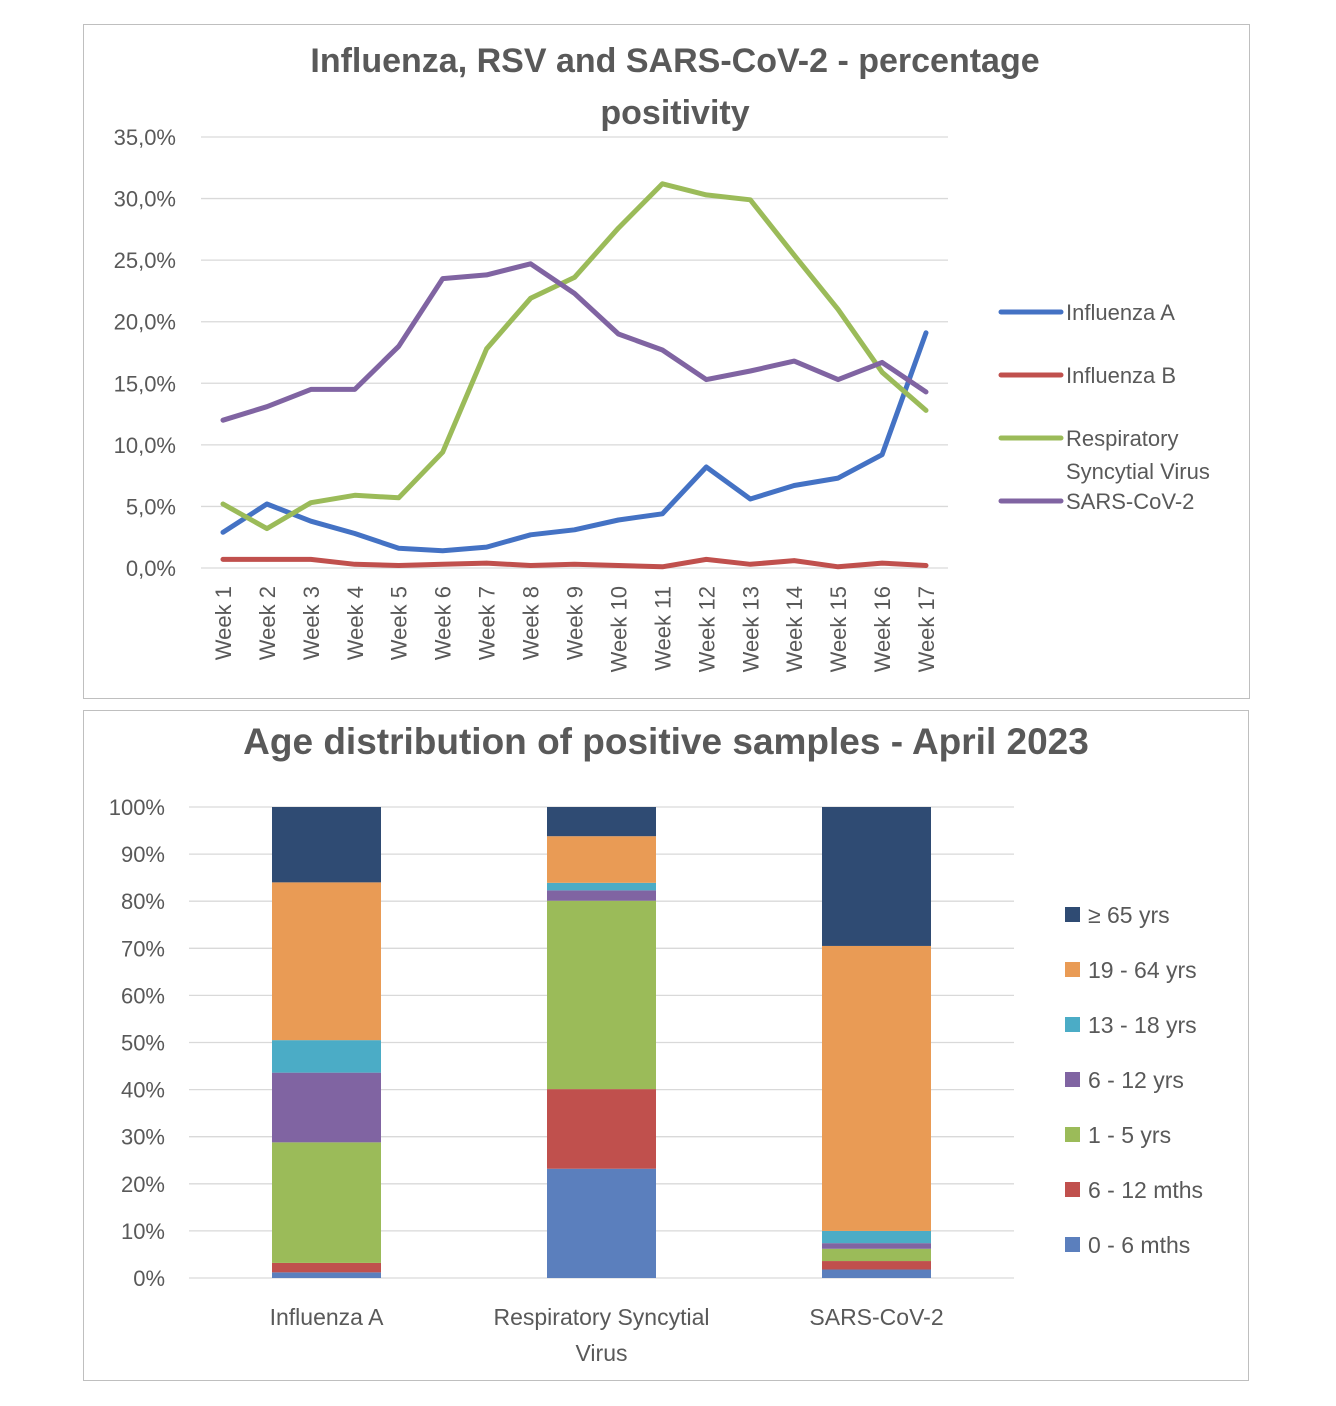 Image resolution: width=1336 pixels, height=1406 pixels. What do you see at coordinates (1138, 471) in the screenshot?
I see `legend-label: Syncytial Virus` at bounding box center [1138, 471].